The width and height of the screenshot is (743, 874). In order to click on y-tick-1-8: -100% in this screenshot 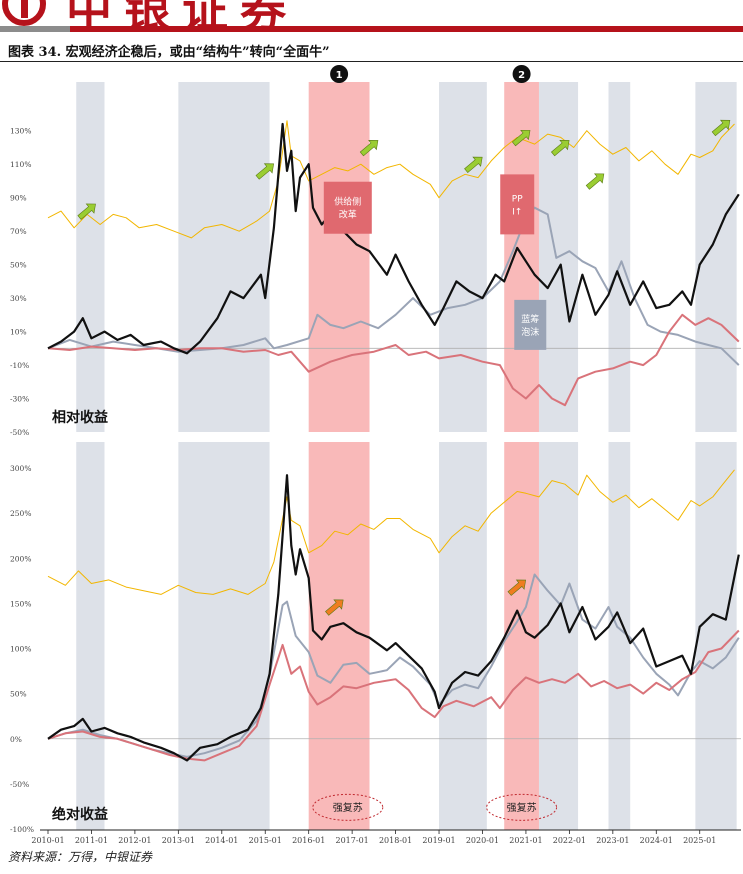, I will do `click(22, 829)`.